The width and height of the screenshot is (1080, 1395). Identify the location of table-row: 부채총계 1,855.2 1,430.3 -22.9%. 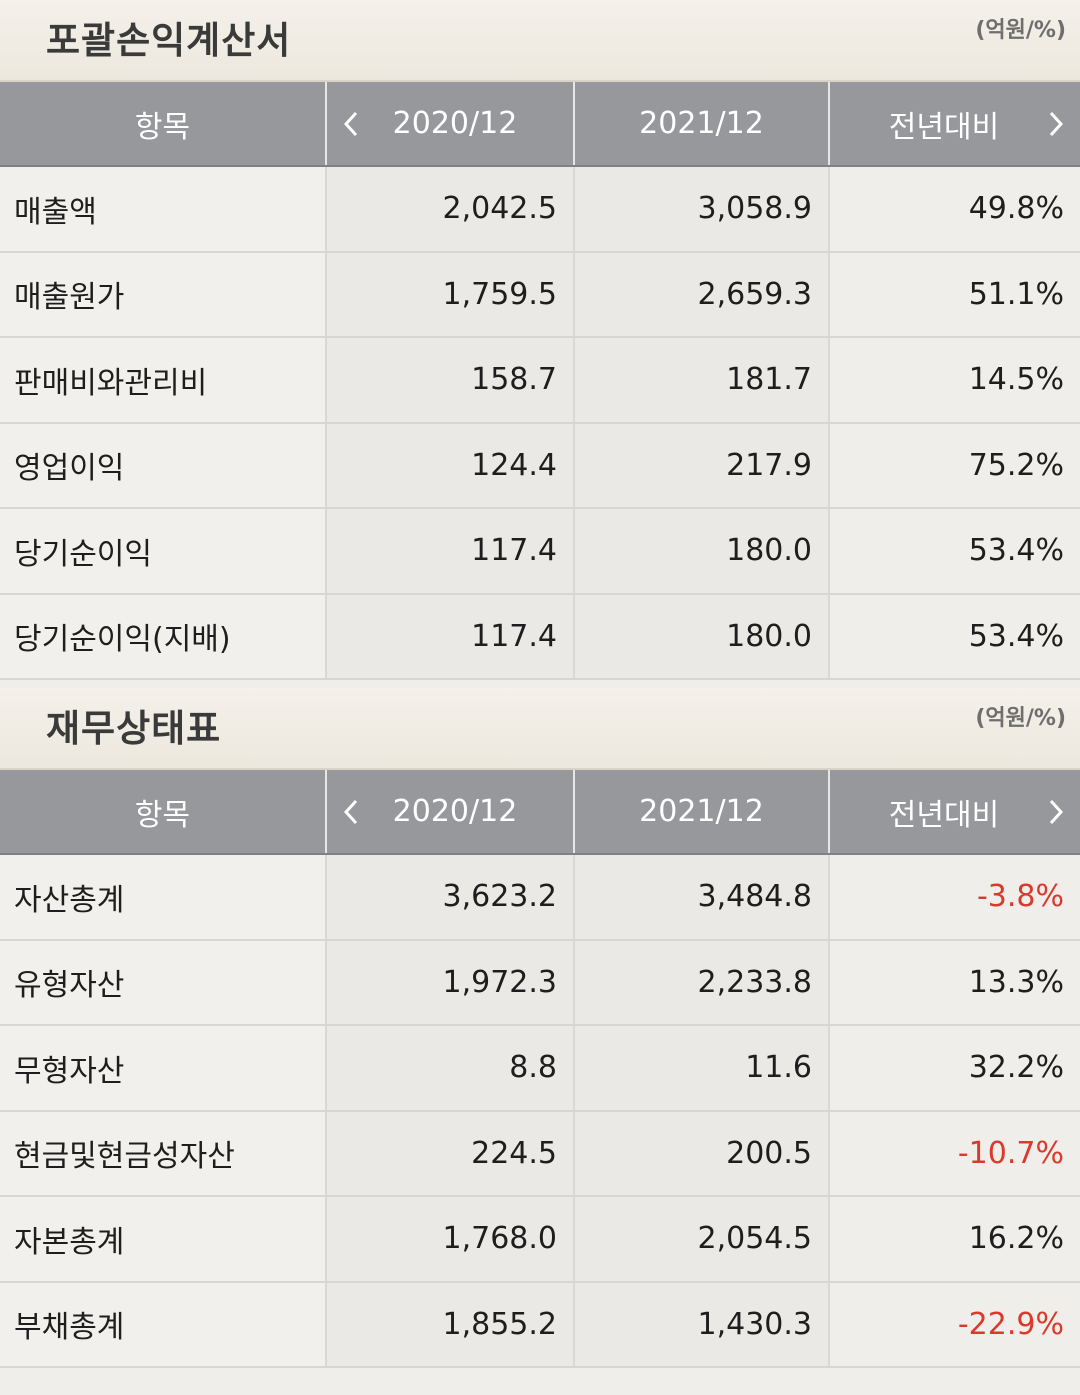
(540, 1324).